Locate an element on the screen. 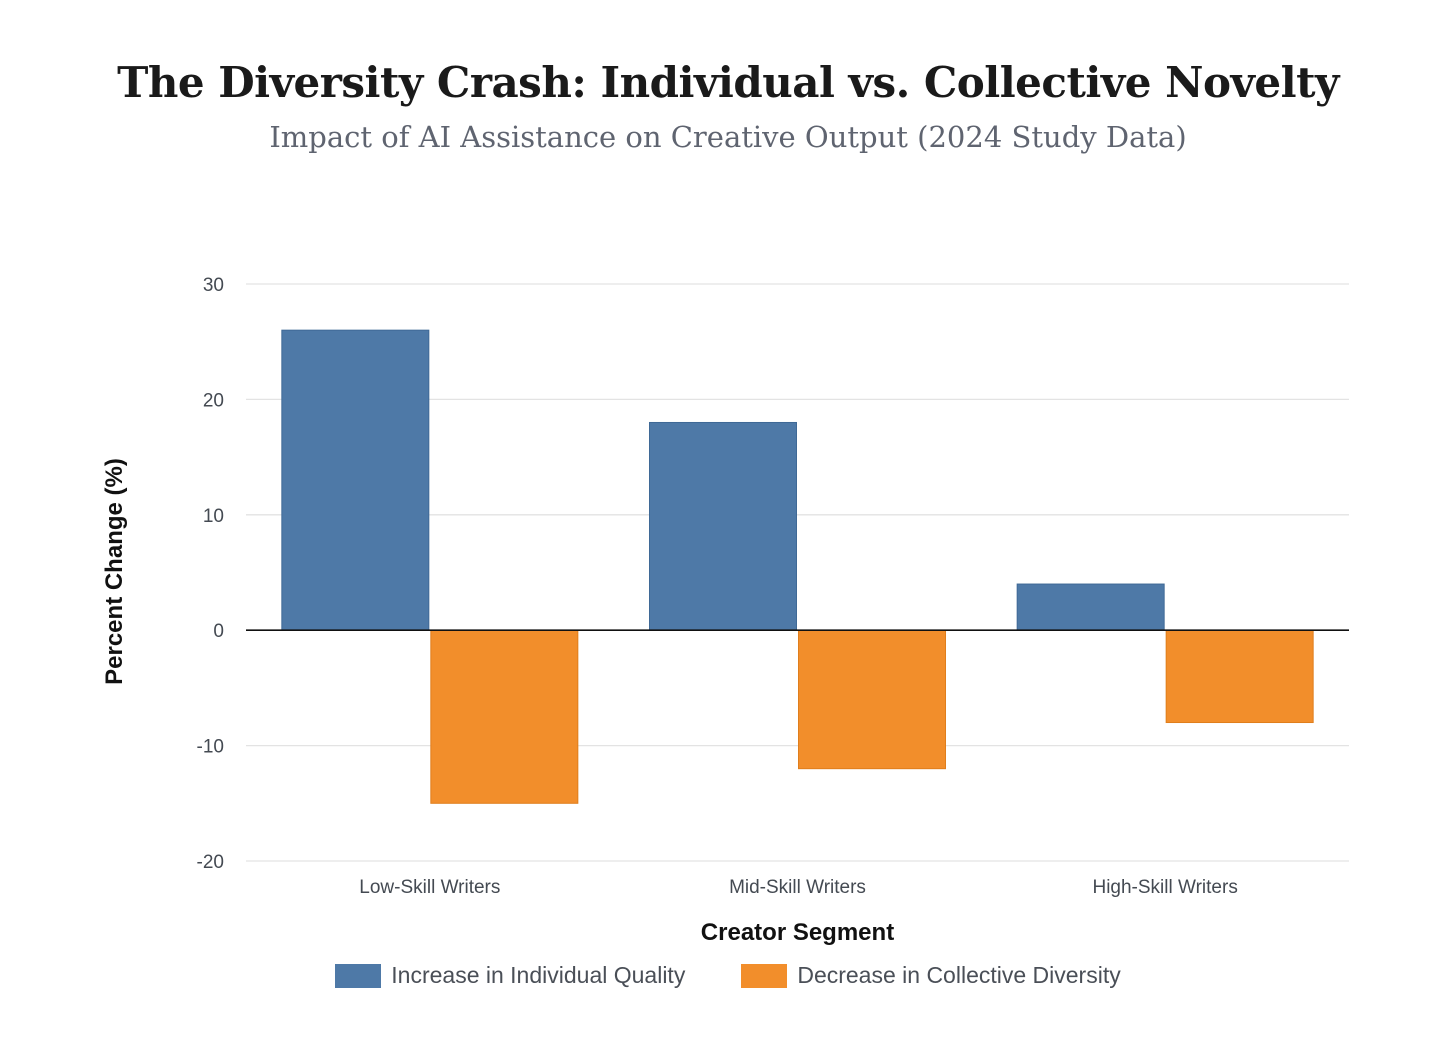 This screenshot has width=1456, height=1048. legend-item-series-2: Decrease in Collective Diversity is located at coordinates (931, 975).